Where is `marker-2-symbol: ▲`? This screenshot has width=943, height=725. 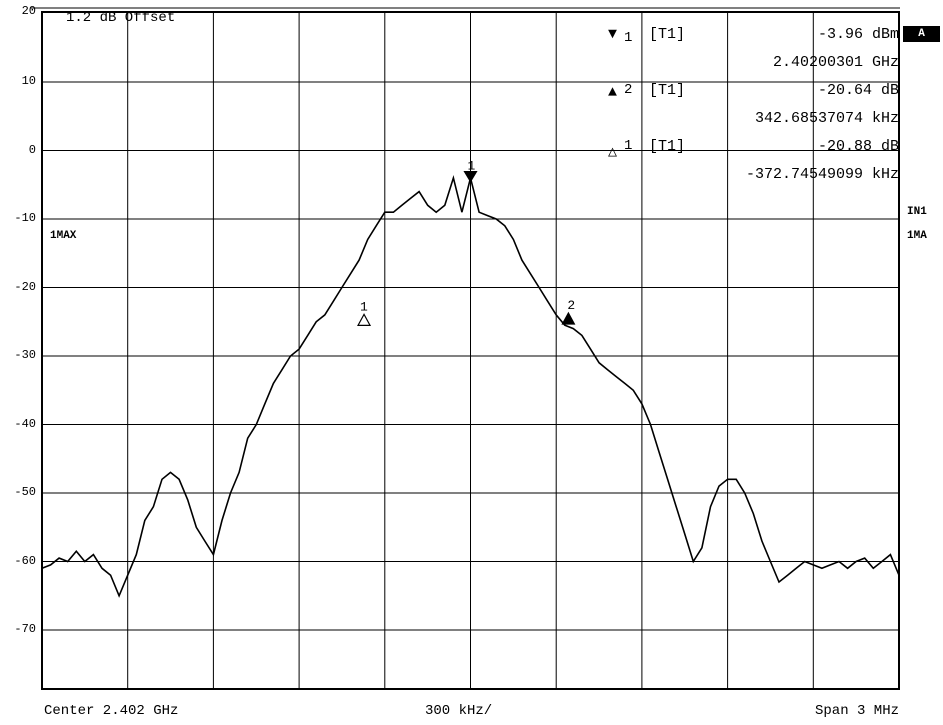
marker-2-symbol: ▲ is located at coordinates (613, 92).